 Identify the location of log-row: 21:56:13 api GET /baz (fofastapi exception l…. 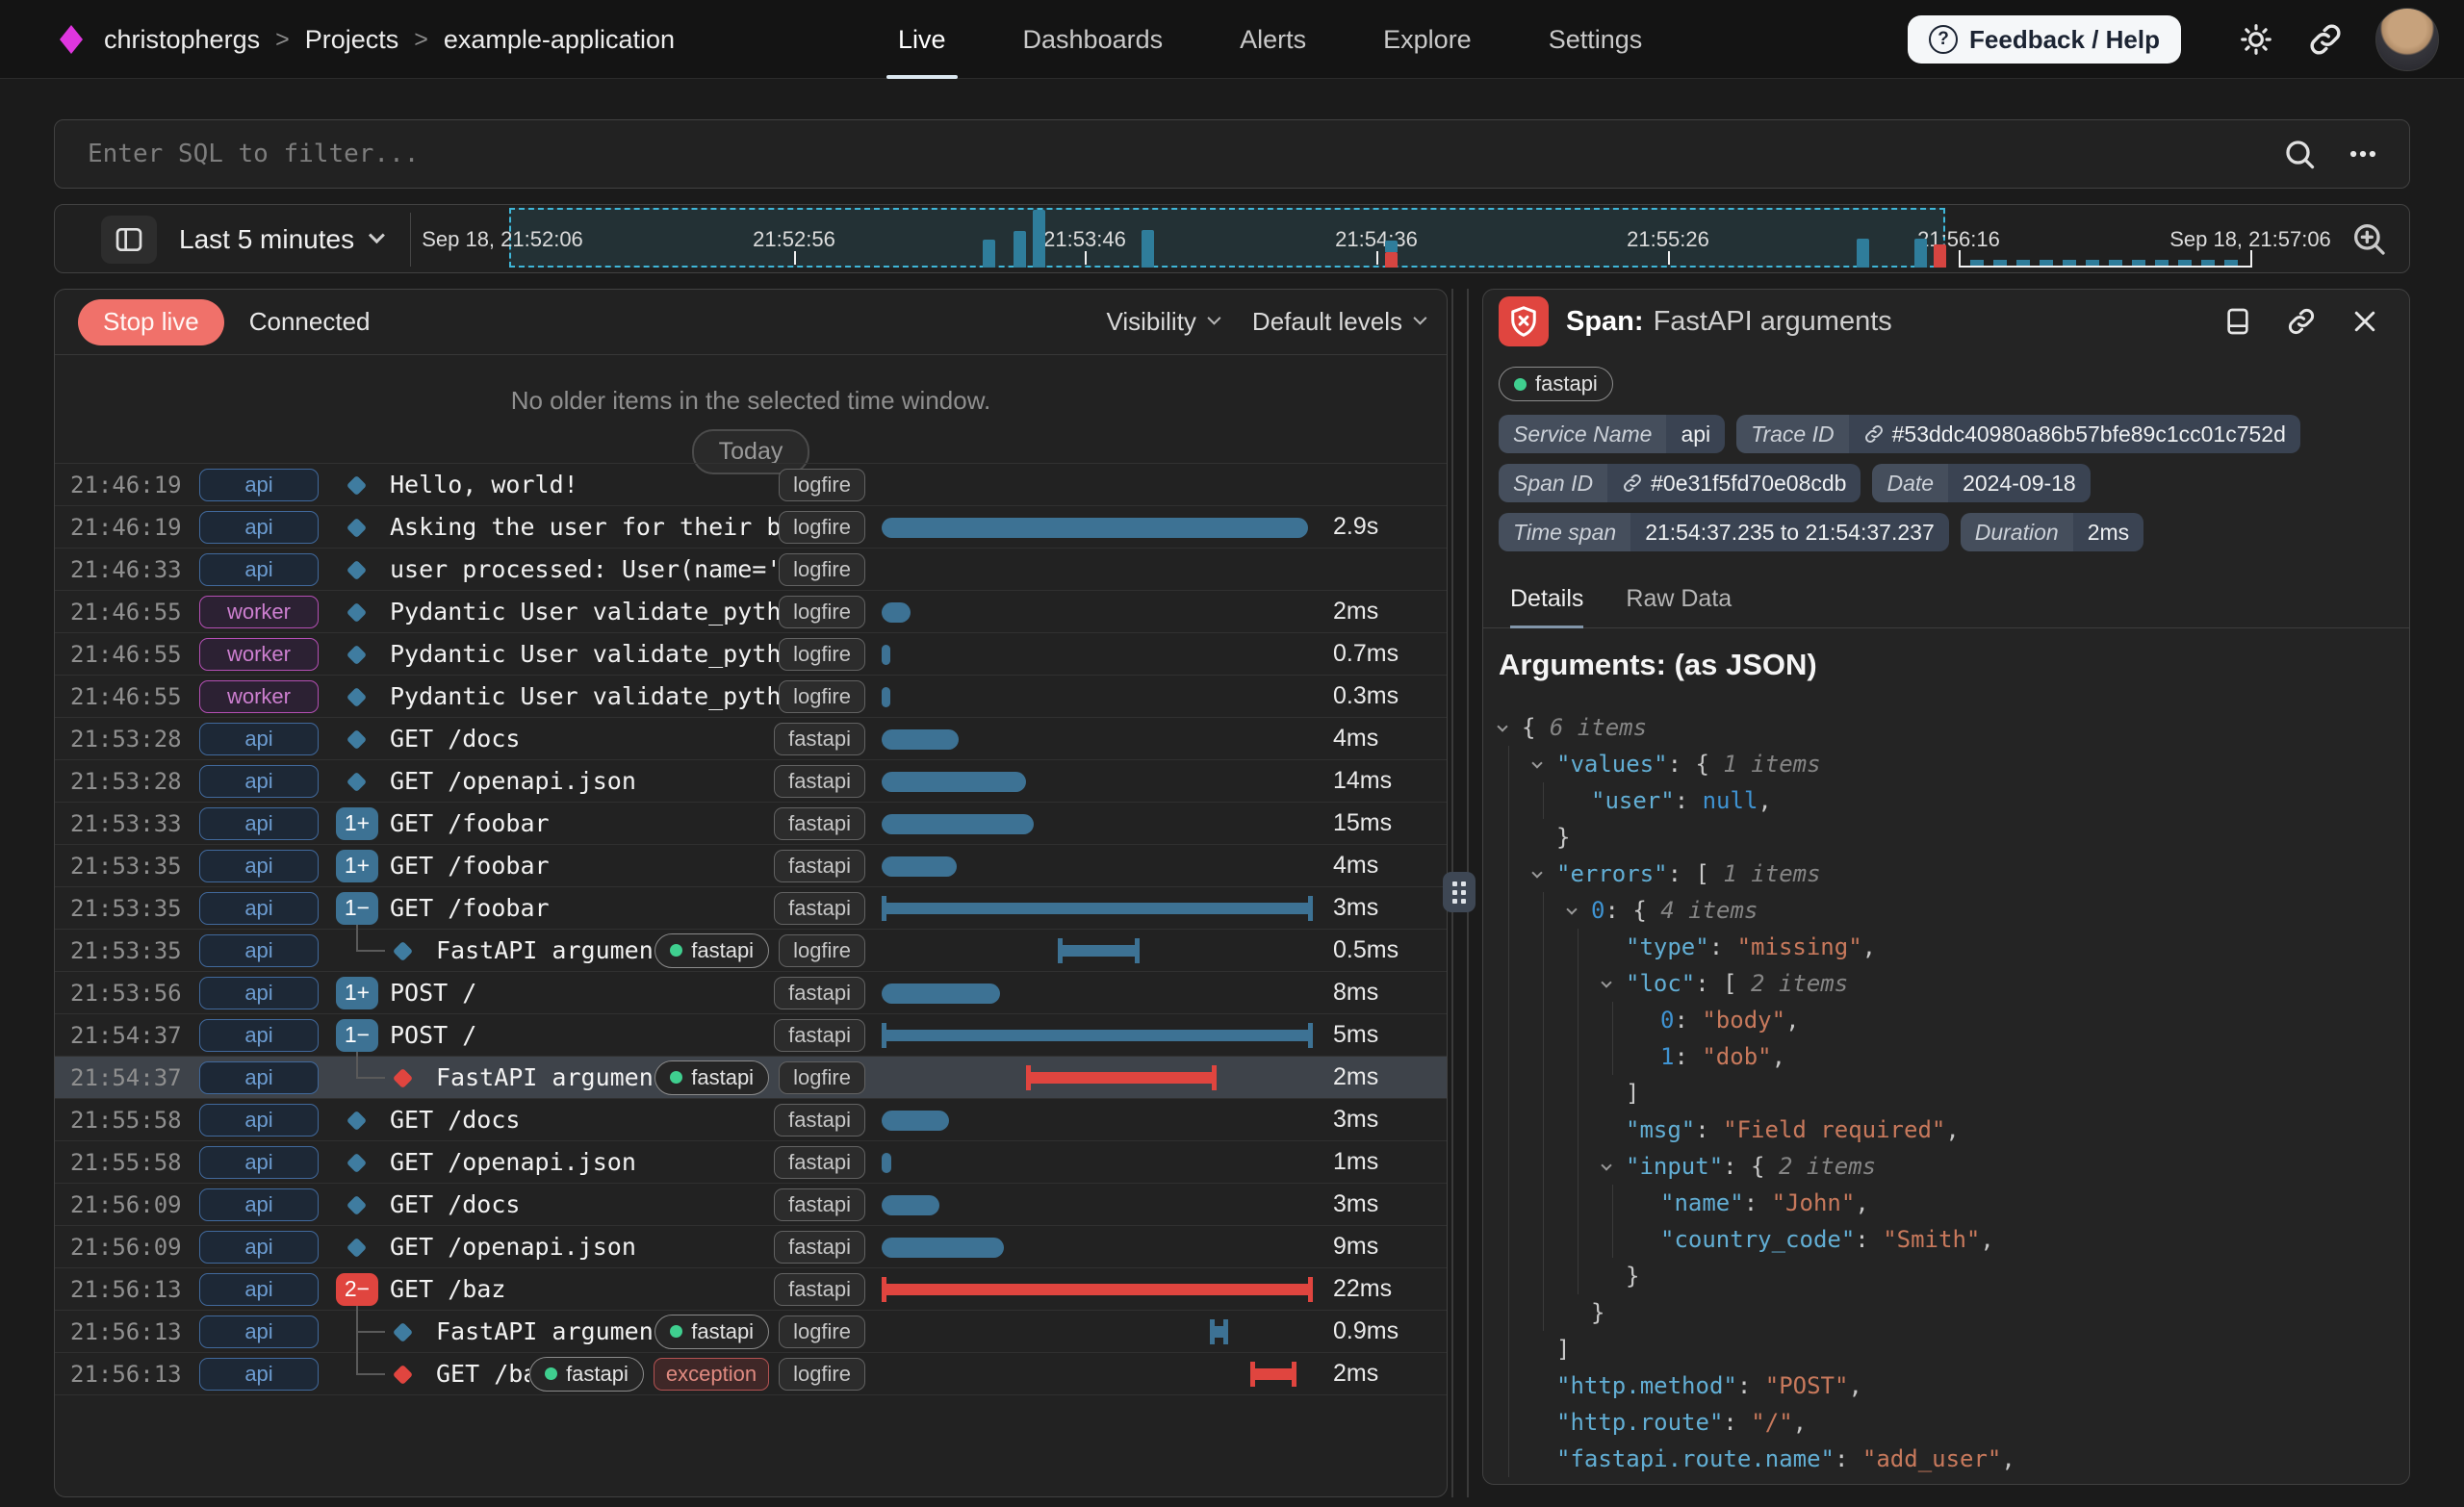
(751, 1373).